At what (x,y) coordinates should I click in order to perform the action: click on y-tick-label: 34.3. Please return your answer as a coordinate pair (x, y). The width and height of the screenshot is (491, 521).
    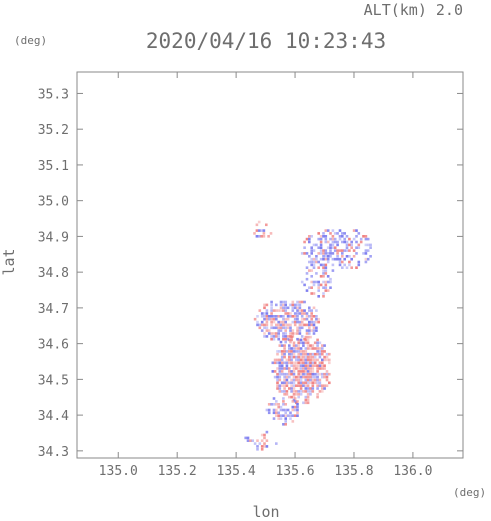
    Looking at the image, I should click on (53, 452).